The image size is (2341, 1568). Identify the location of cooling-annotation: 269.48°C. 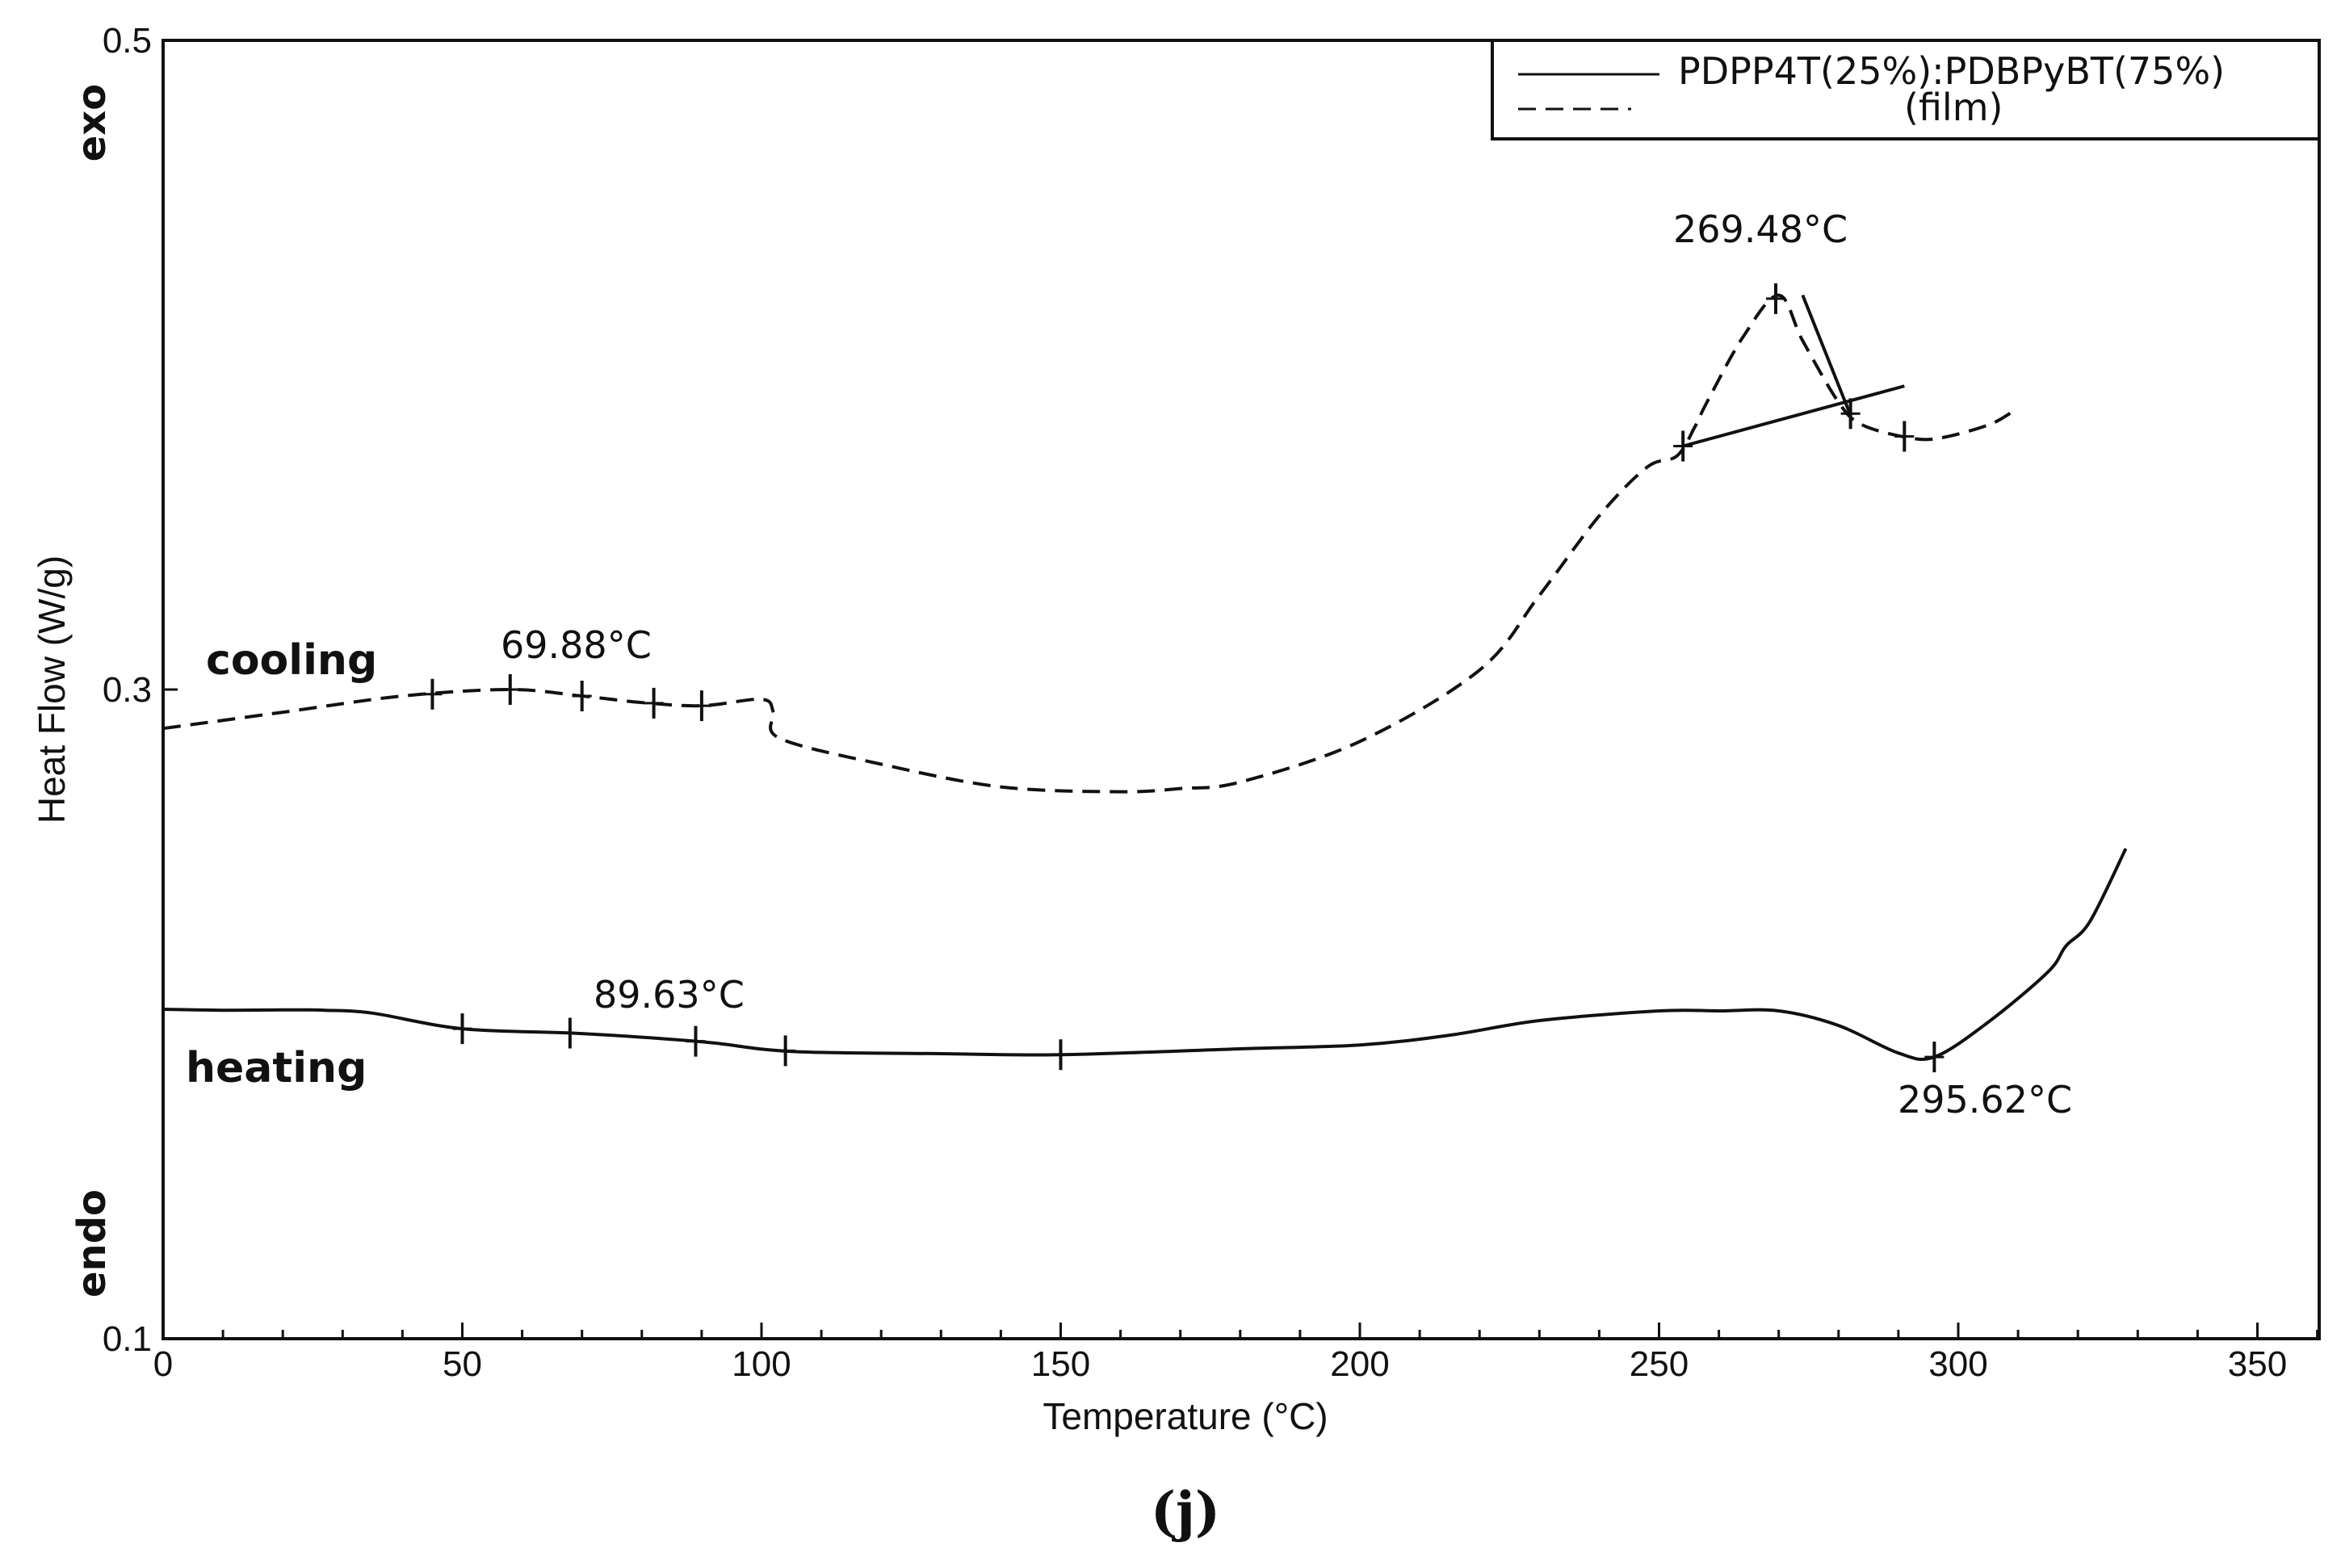
(1761, 229).